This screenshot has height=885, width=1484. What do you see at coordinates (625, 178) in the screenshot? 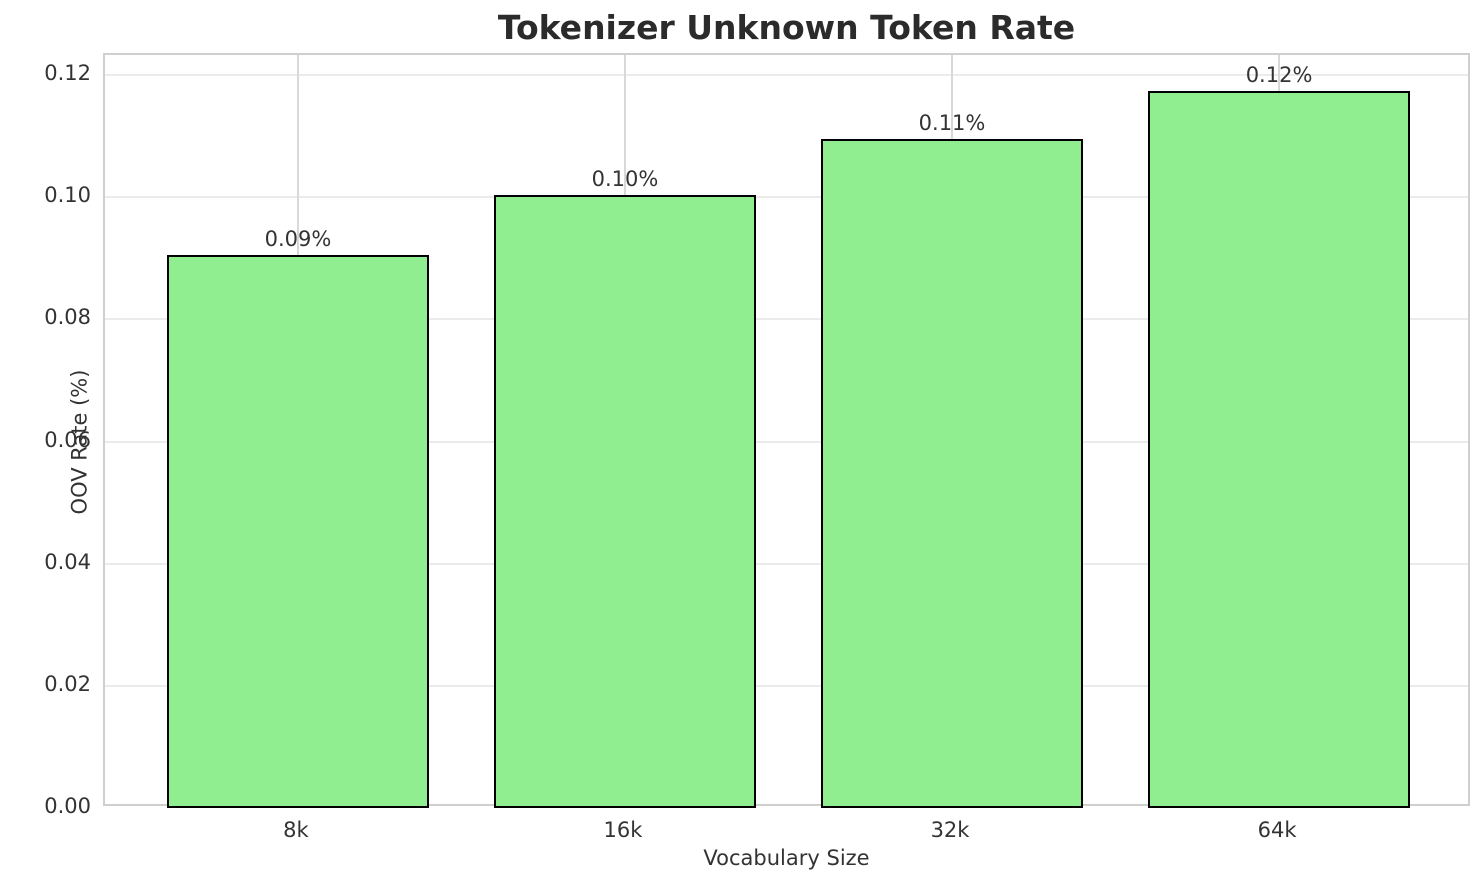
I see `bar-value-label: 0.10%` at bounding box center [625, 178].